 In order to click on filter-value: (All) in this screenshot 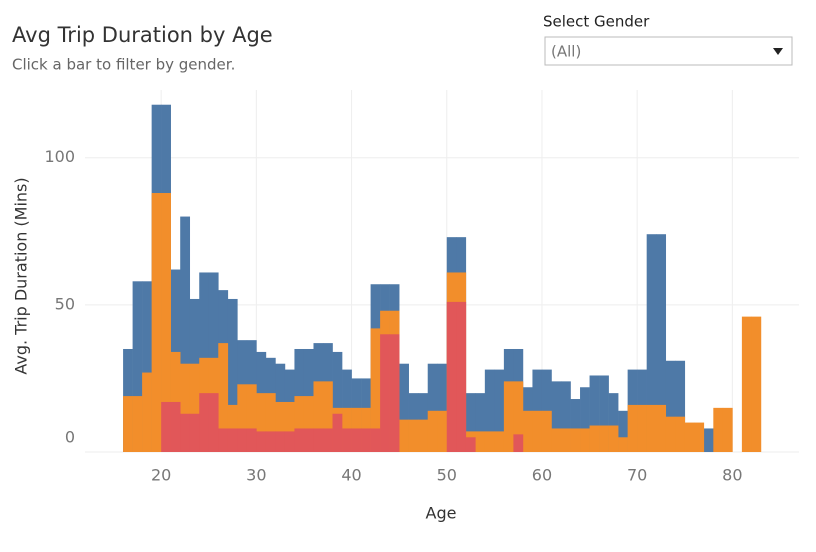, I will do `click(566, 52)`.